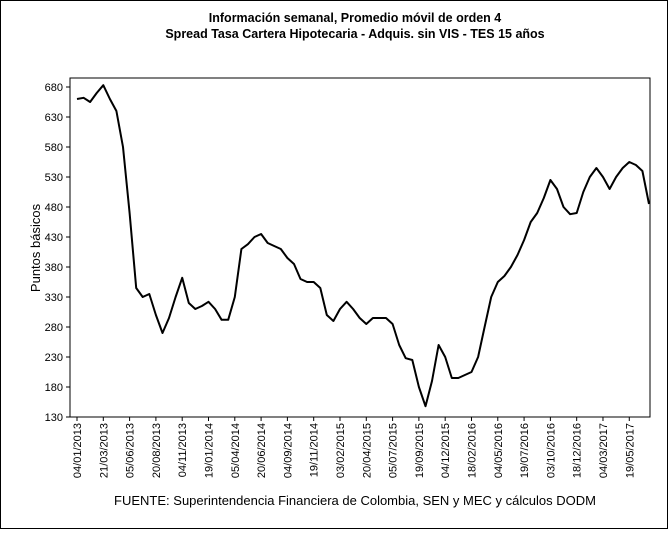 The height and width of the screenshot is (534, 668). Describe the element at coordinates (54, 358) in the screenshot. I see `y-tick-label: 230` at that location.